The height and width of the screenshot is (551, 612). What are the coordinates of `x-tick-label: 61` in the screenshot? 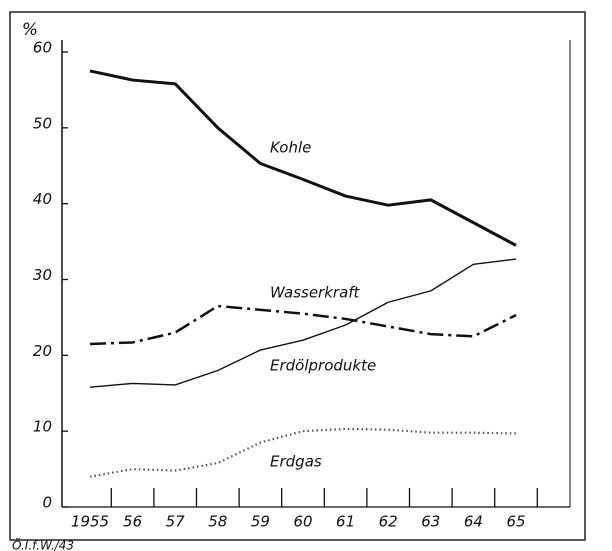 It's located at (345, 522).